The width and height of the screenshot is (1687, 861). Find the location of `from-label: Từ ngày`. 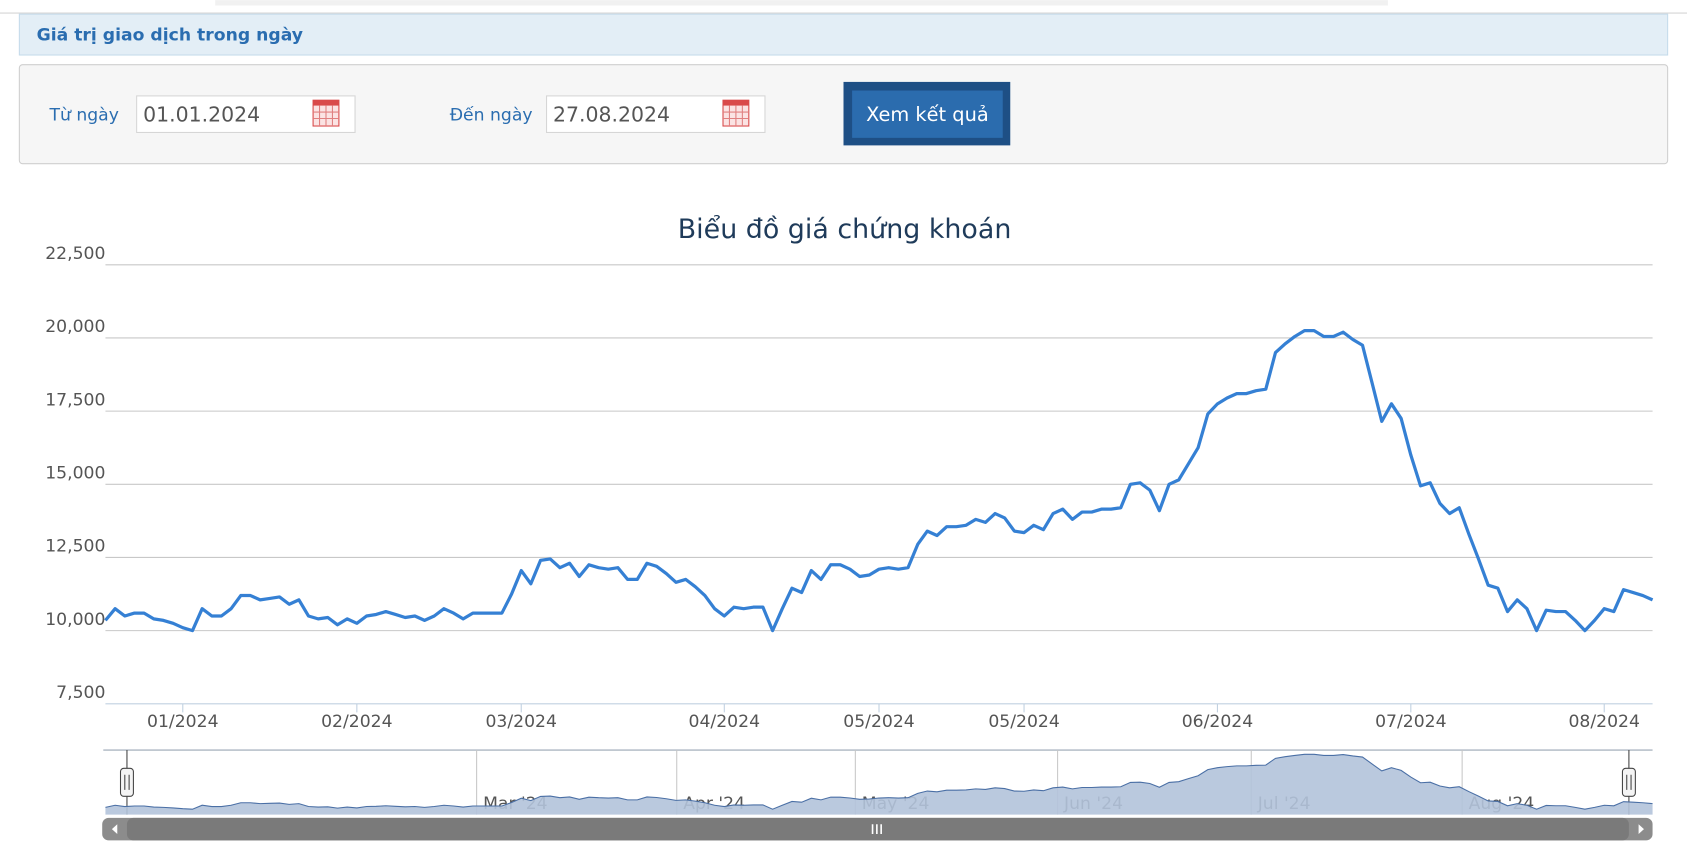

from-label: Từ ngày is located at coordinates (83, 115).